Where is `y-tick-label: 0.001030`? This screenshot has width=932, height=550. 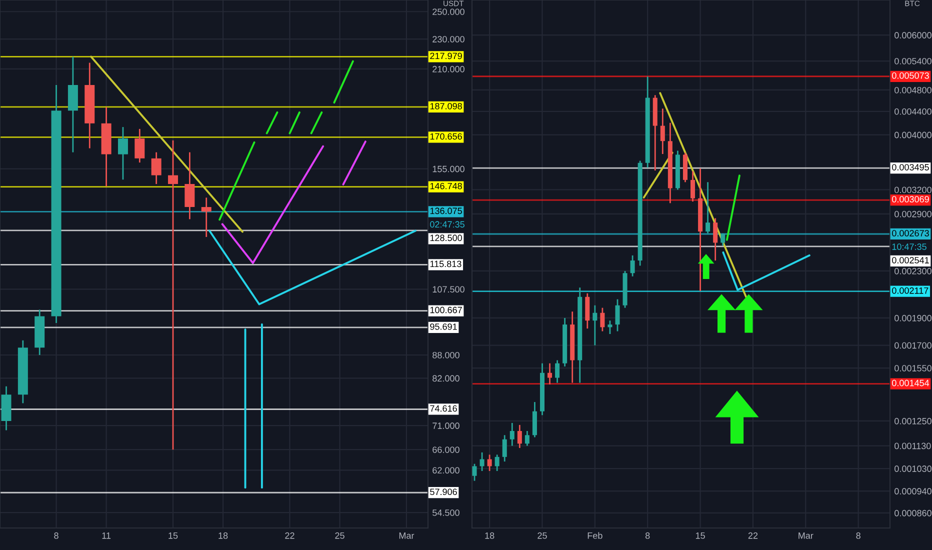
y-tick-label: 0.001030 is located at coordinates (913, 469).